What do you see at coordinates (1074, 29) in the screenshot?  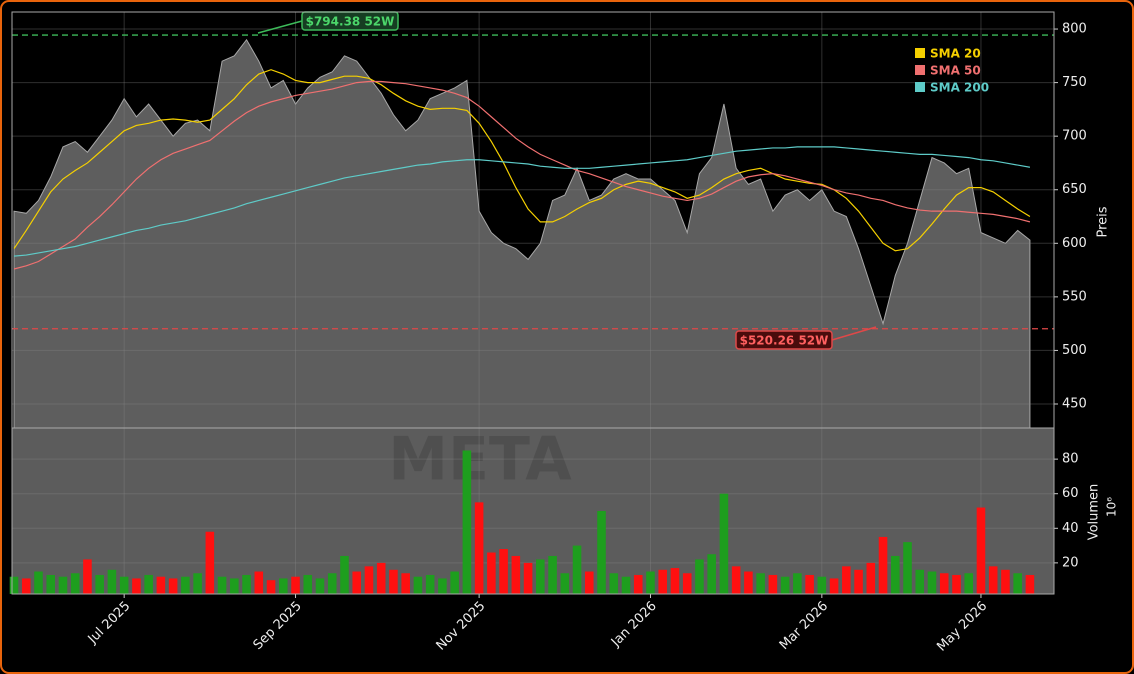 I see `y-tick-label: 800` at bounding box center [1074, 29].